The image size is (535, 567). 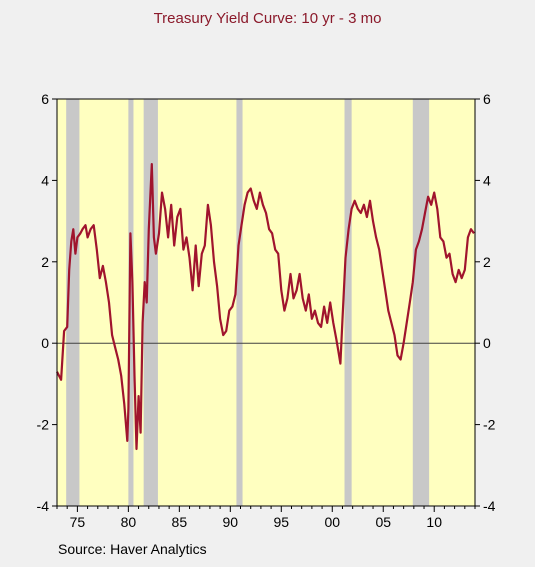 I want to click on x-tick-label: 75, so click(x=78, y=522).